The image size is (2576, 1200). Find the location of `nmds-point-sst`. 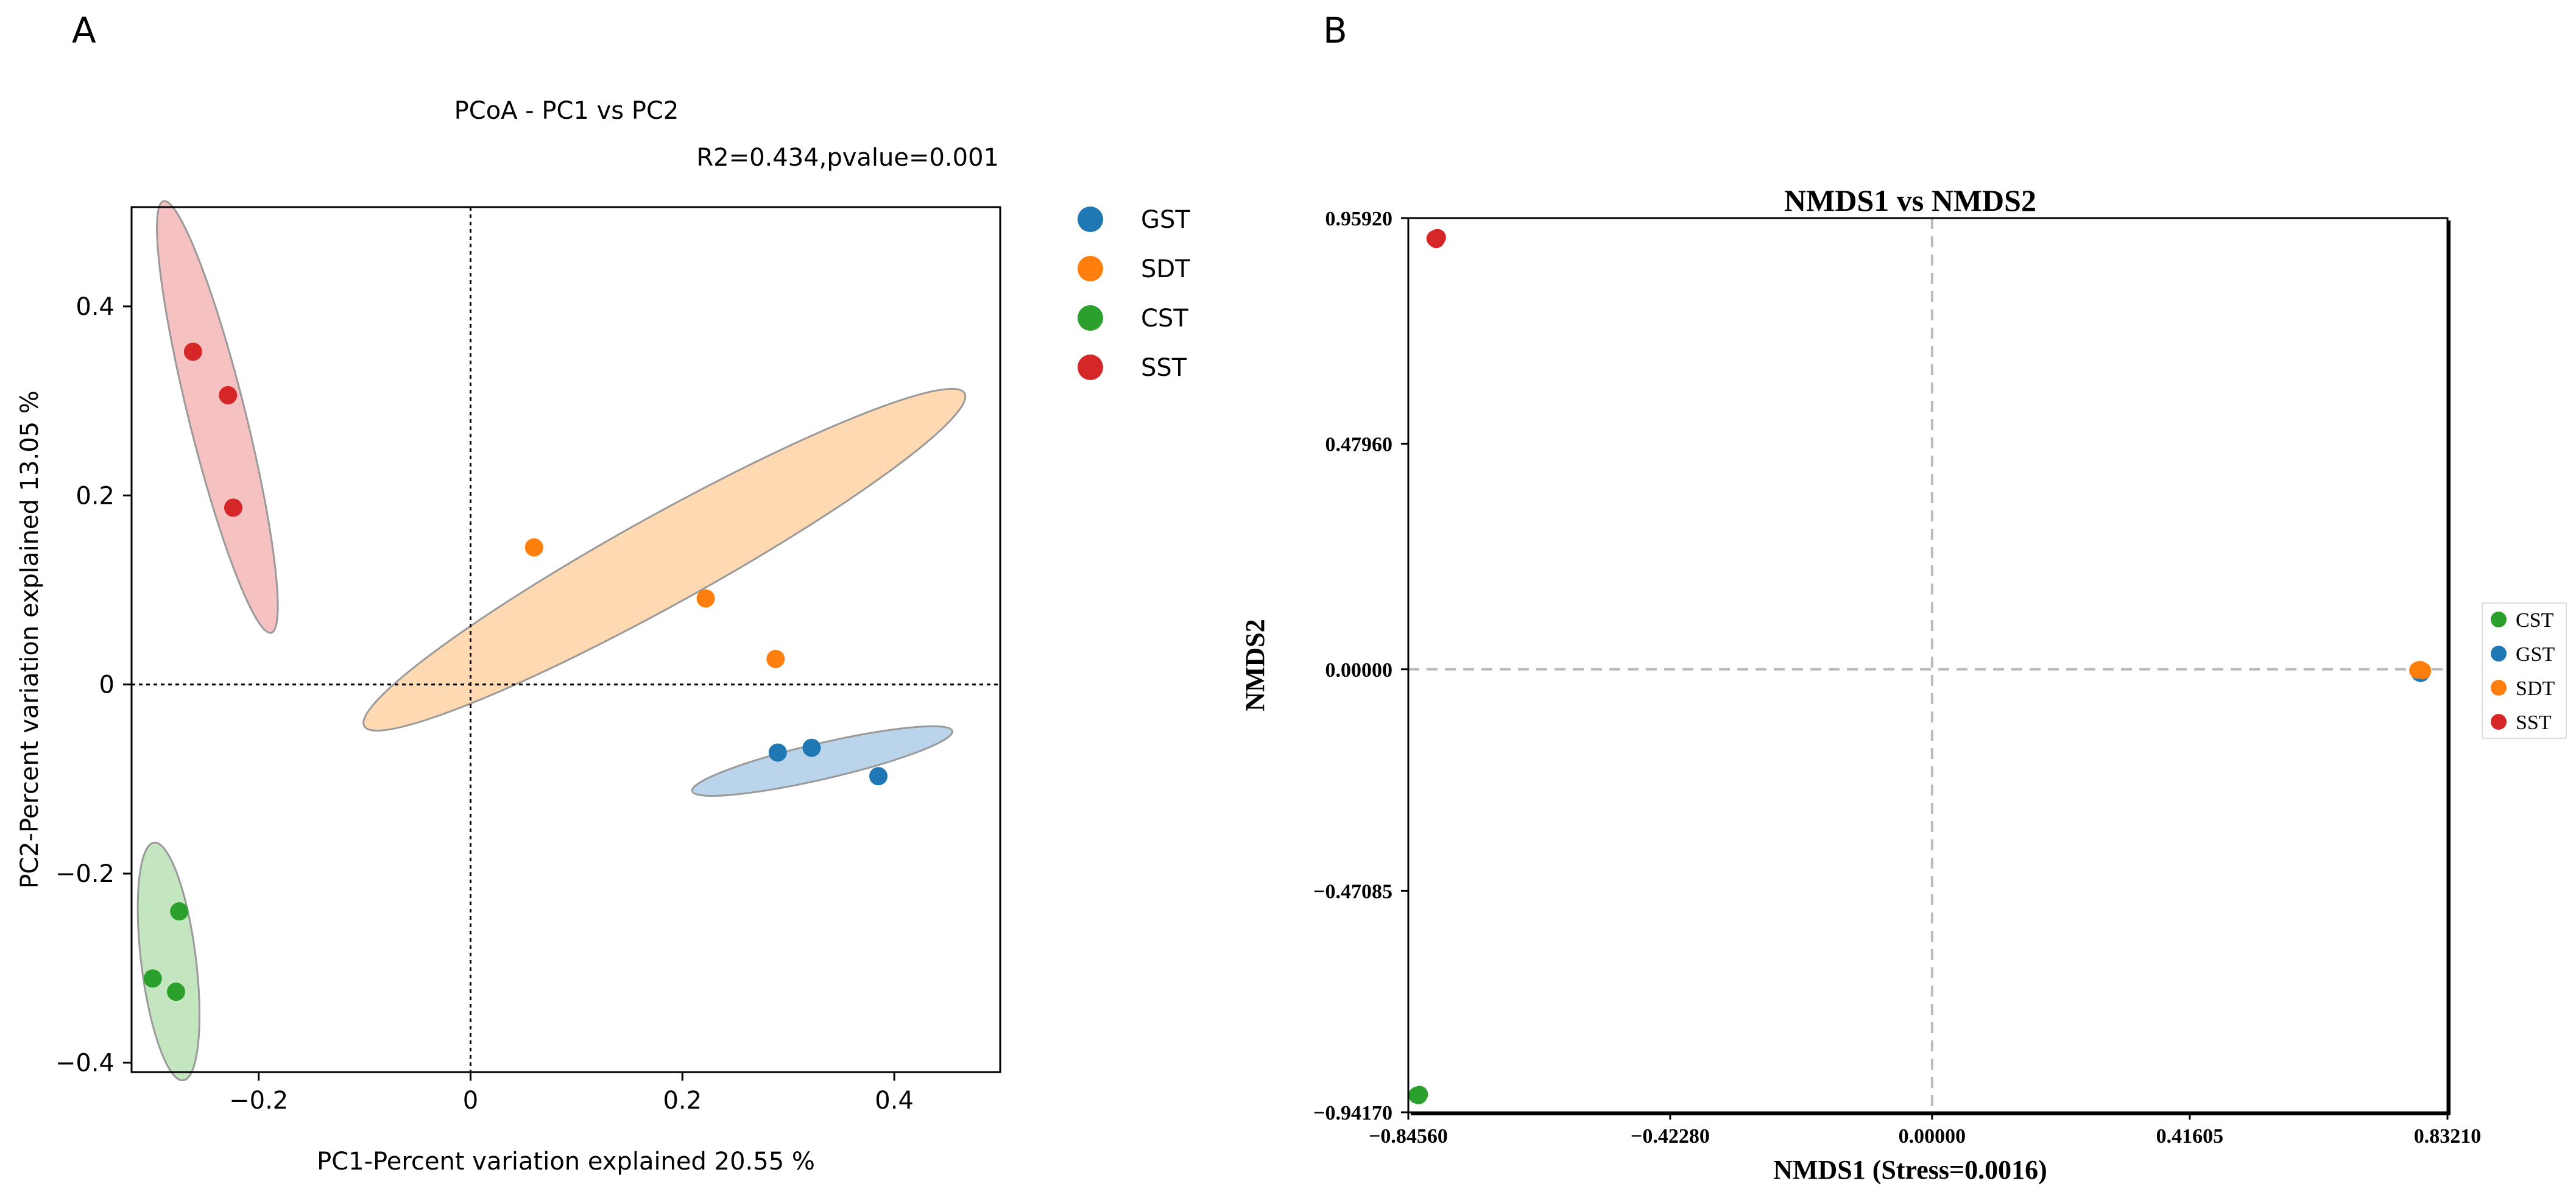

nmds-point-sst is located at coordinates (1436, 240).